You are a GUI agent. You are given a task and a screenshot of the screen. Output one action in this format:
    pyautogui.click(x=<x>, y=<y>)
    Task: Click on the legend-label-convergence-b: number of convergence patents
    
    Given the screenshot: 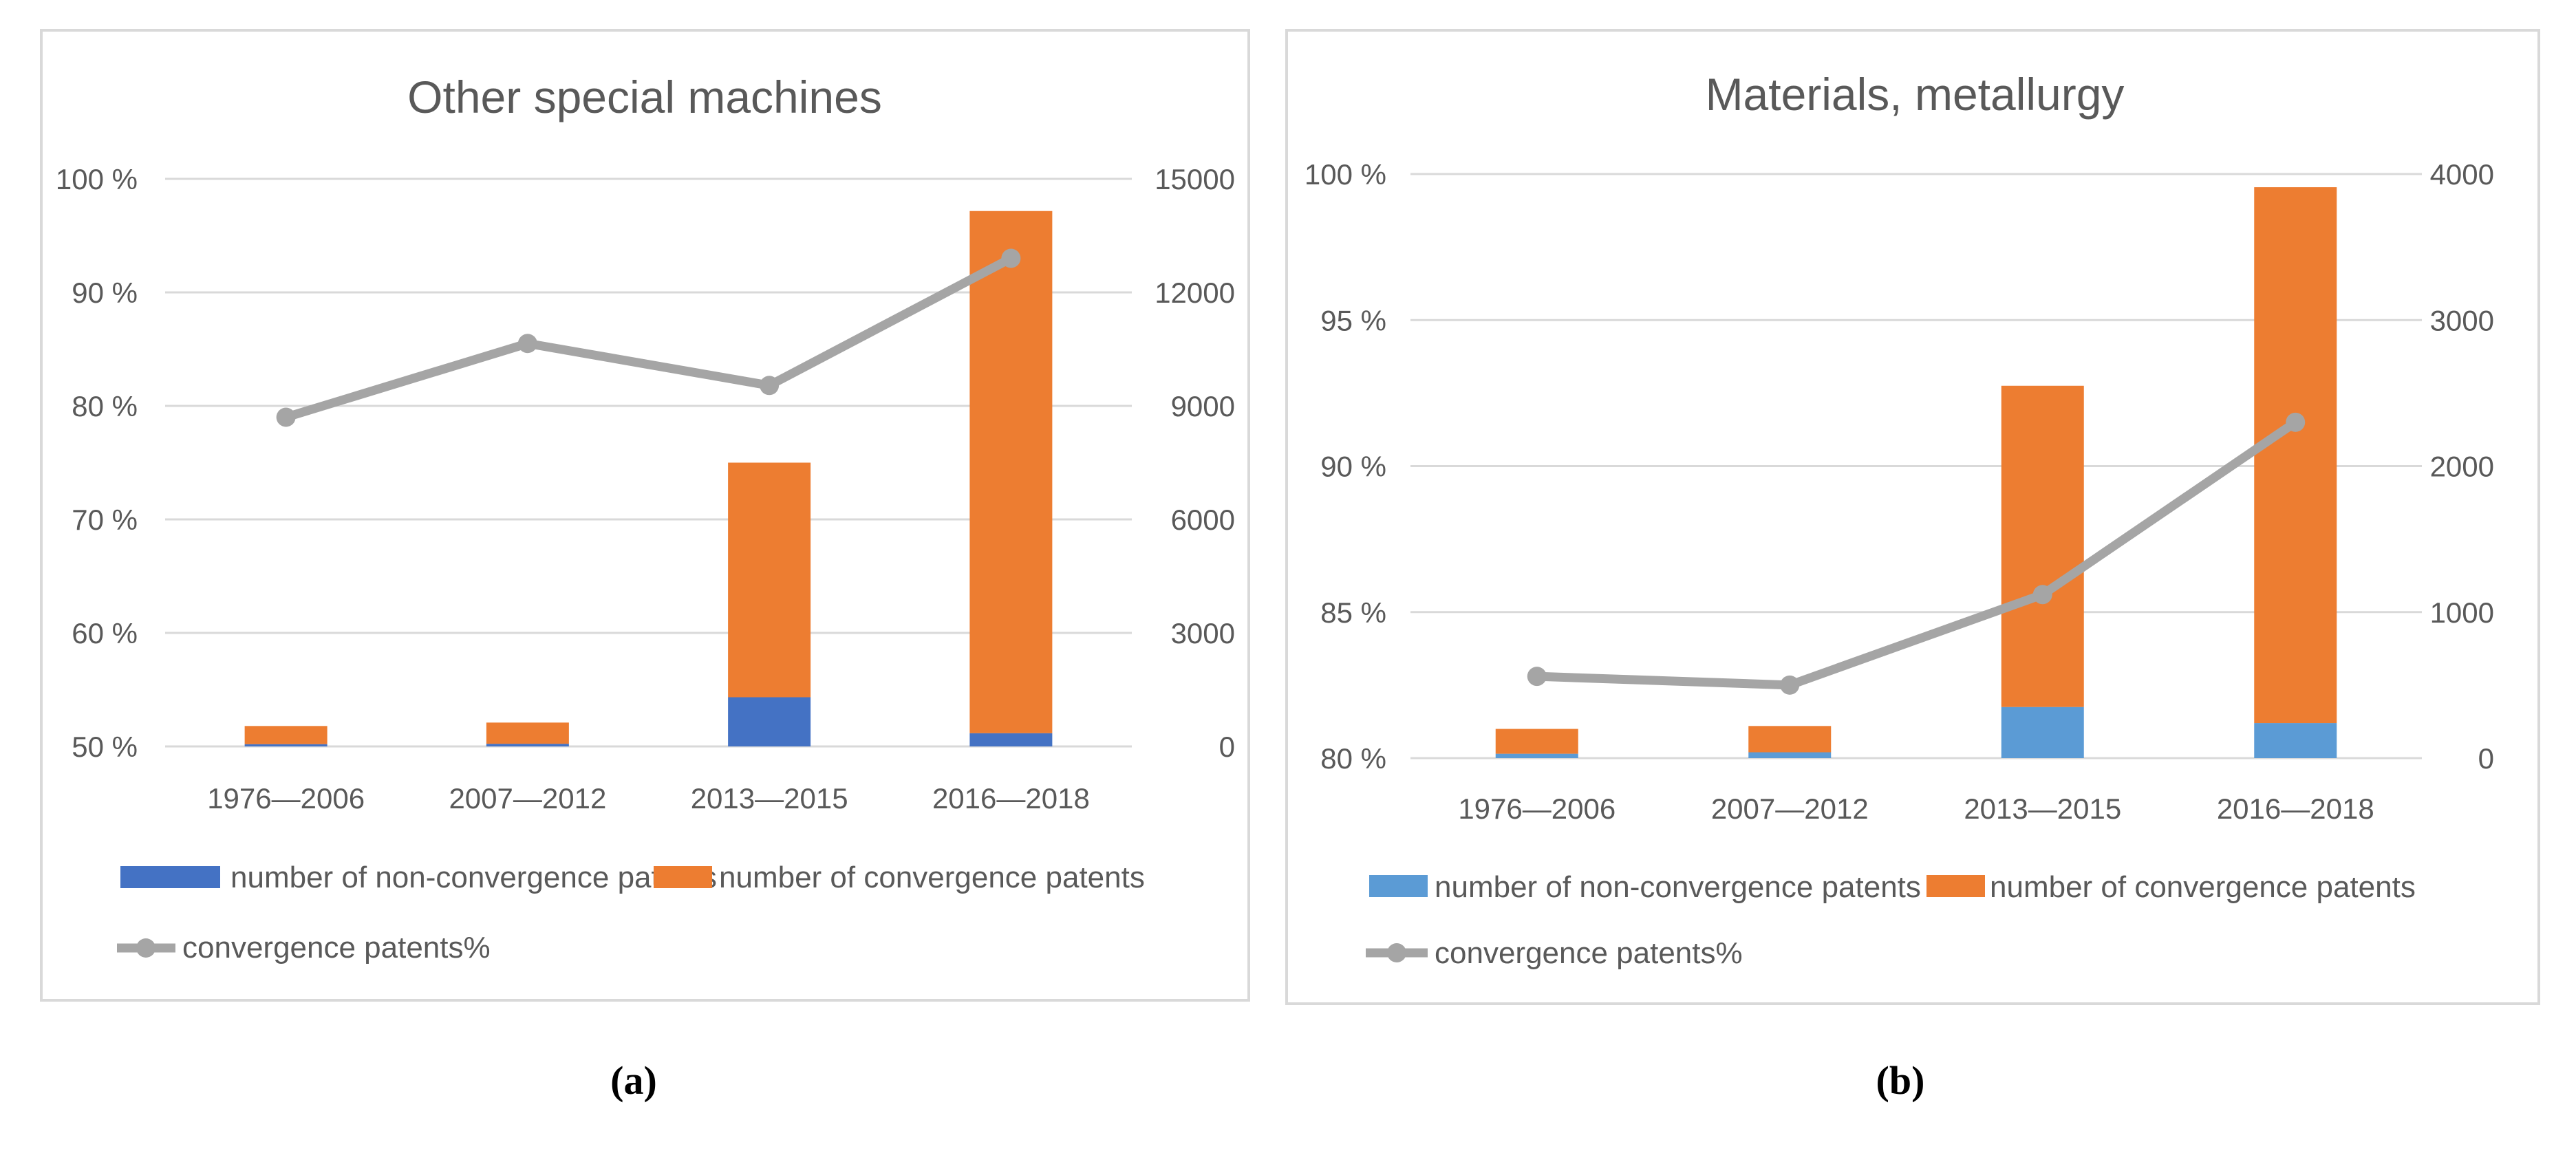 What is the action you would take?
    pyautogui.click(x=2203, y=887)
    